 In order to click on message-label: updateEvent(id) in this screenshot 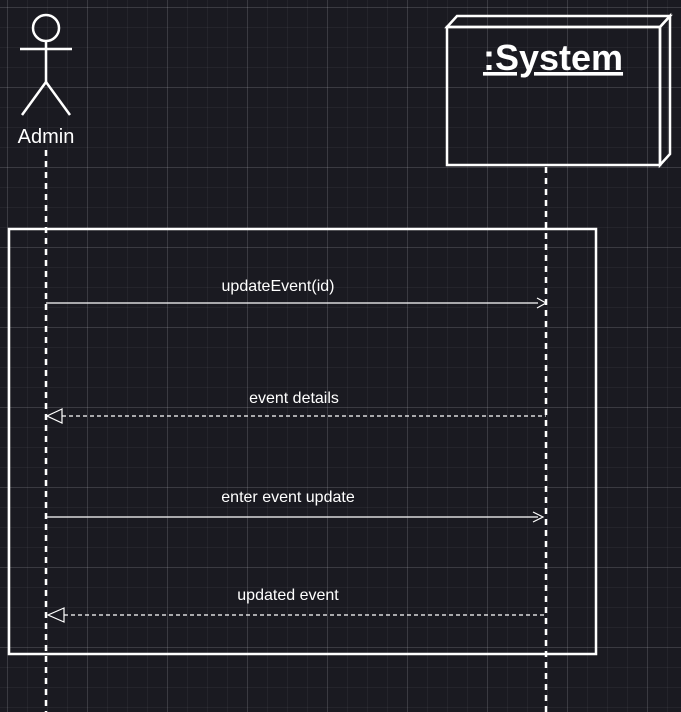, I will do `click(278, 286)`.